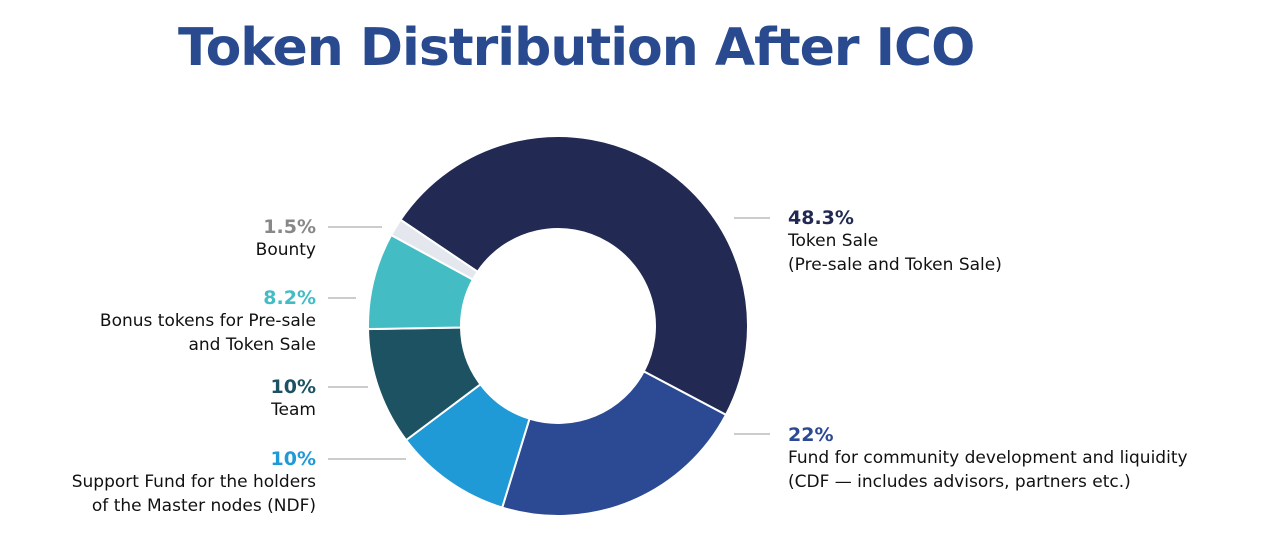 The width and height of the screenshot is (1280, 538). What do you see at coordinates (821, 218) in the screenshot?
I see `slice-percent-0: 48.3%` at bounding box center [821, 218].